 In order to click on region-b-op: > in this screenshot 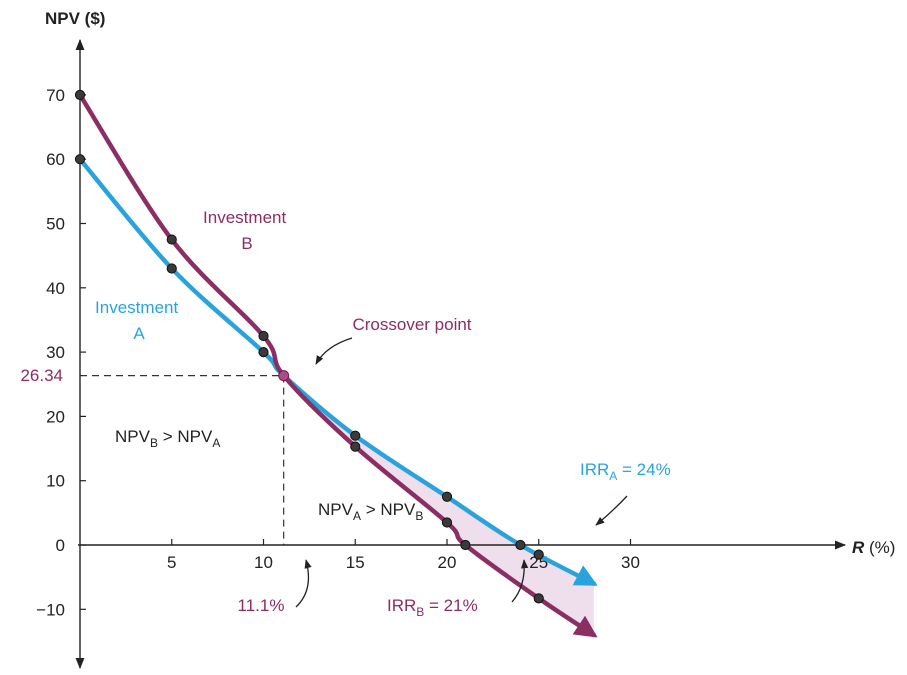, I will do `click(167, 436)`.